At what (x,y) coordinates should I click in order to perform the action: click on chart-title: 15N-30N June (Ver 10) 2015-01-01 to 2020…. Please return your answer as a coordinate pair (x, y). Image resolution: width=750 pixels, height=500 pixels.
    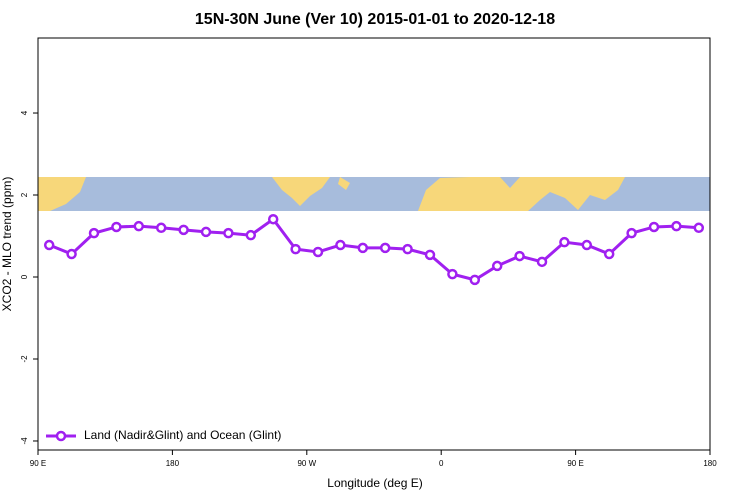
    Looking at the image, I should click on (375, 19).